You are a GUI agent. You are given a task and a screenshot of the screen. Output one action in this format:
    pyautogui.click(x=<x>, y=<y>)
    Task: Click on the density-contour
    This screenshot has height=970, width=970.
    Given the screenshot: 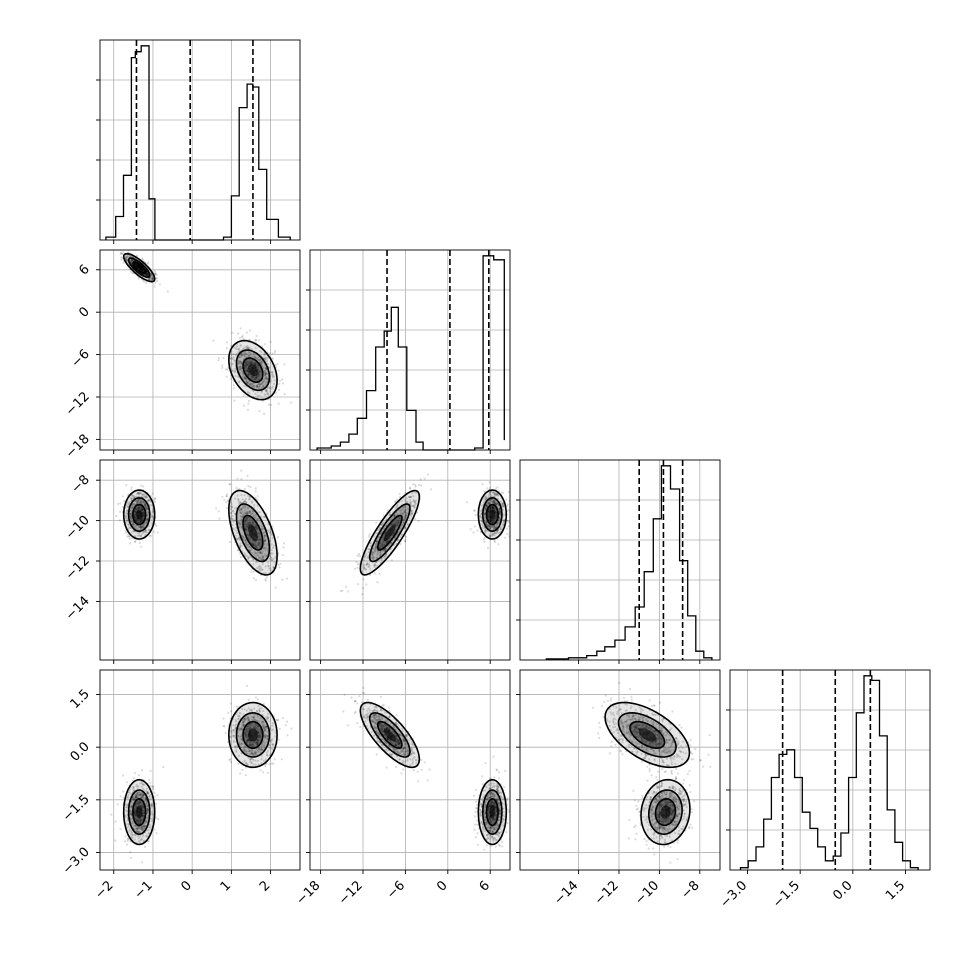 What is the action you would take?
    pyautogui.click(x=139, y=268)
    